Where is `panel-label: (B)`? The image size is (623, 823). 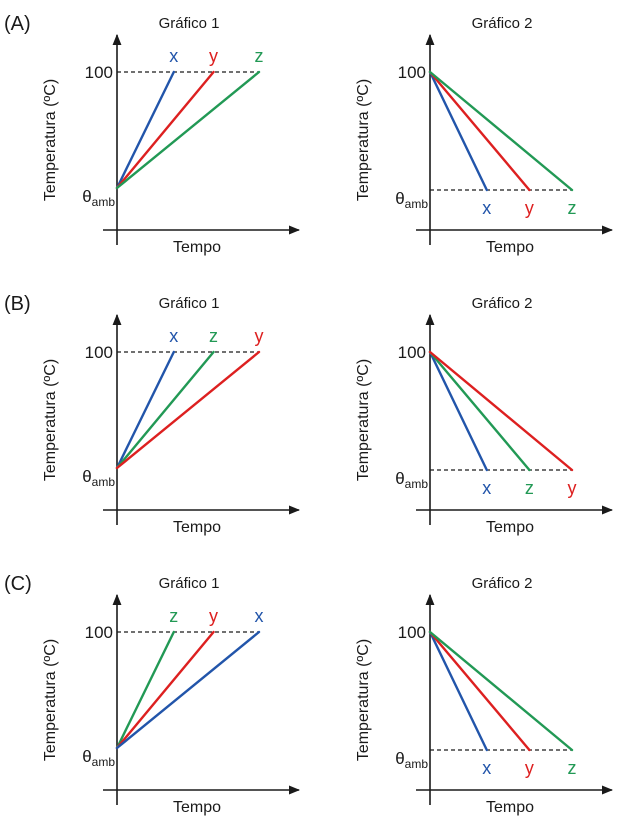 panel-label: (B) is located at coordinates (17, 304).